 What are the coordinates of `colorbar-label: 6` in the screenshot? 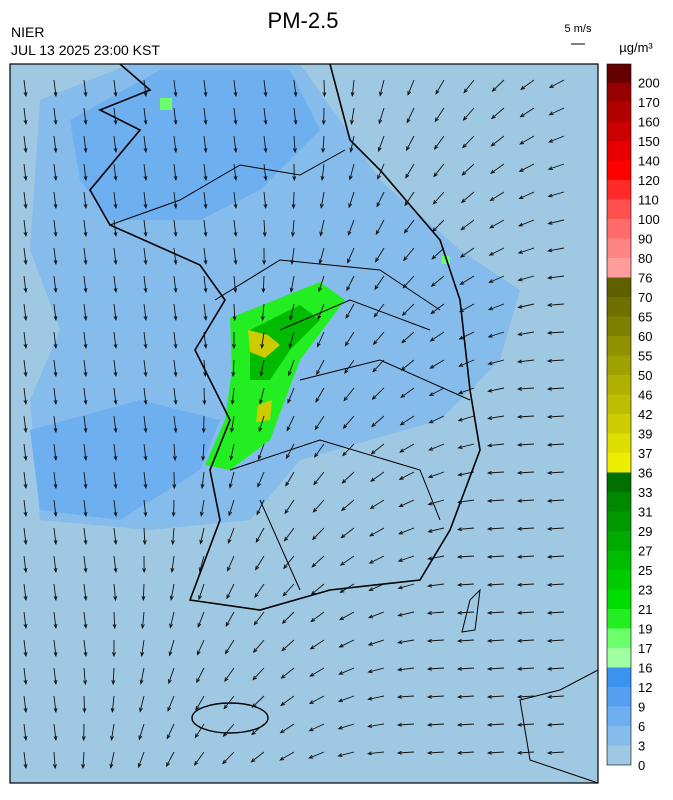 It's located at (641, 726).